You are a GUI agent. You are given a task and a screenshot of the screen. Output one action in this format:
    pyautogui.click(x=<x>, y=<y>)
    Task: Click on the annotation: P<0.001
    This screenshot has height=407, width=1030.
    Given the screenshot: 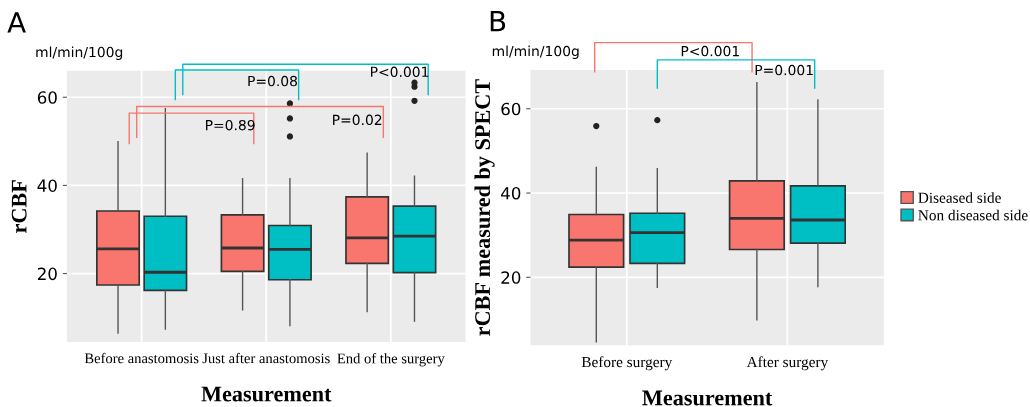 What is the action you would take?
    pyautogui.click(x=400, y=72)
    